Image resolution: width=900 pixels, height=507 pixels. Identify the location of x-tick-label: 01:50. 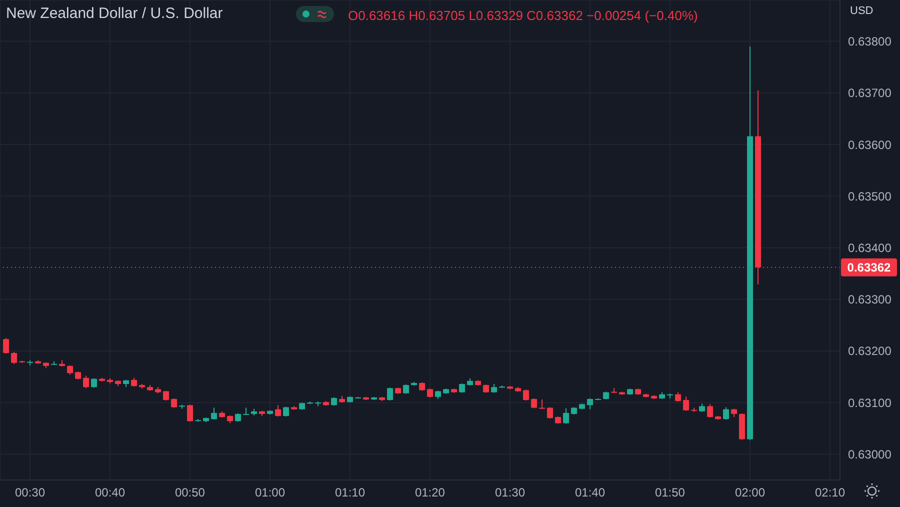
(670, 493).